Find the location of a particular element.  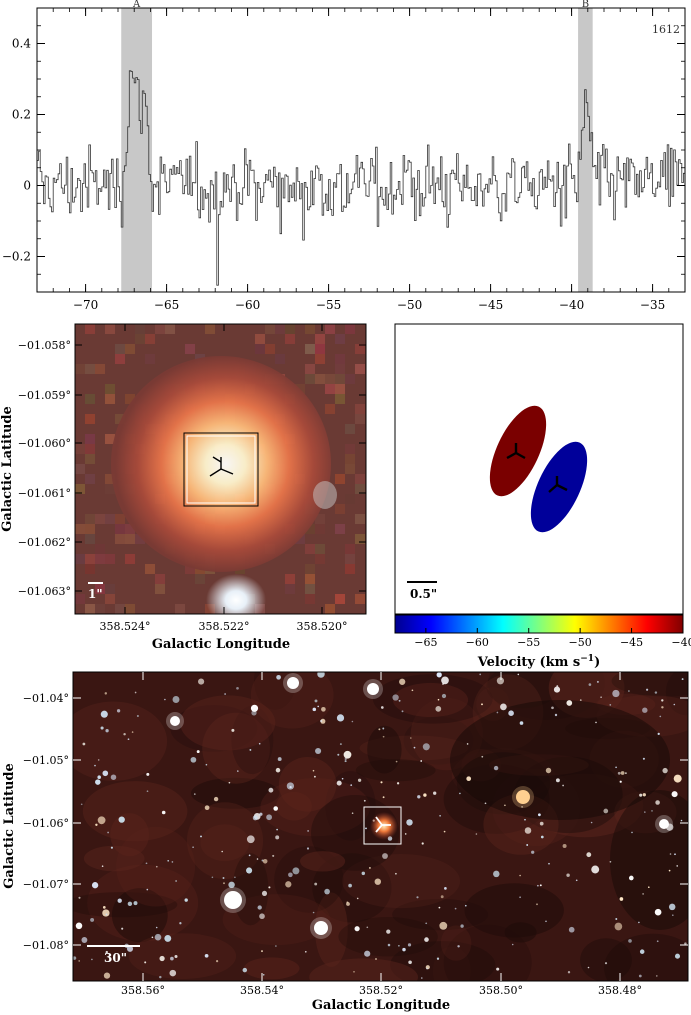

field-y-tick-label: −01.04° is located at coordinates (46, 698).